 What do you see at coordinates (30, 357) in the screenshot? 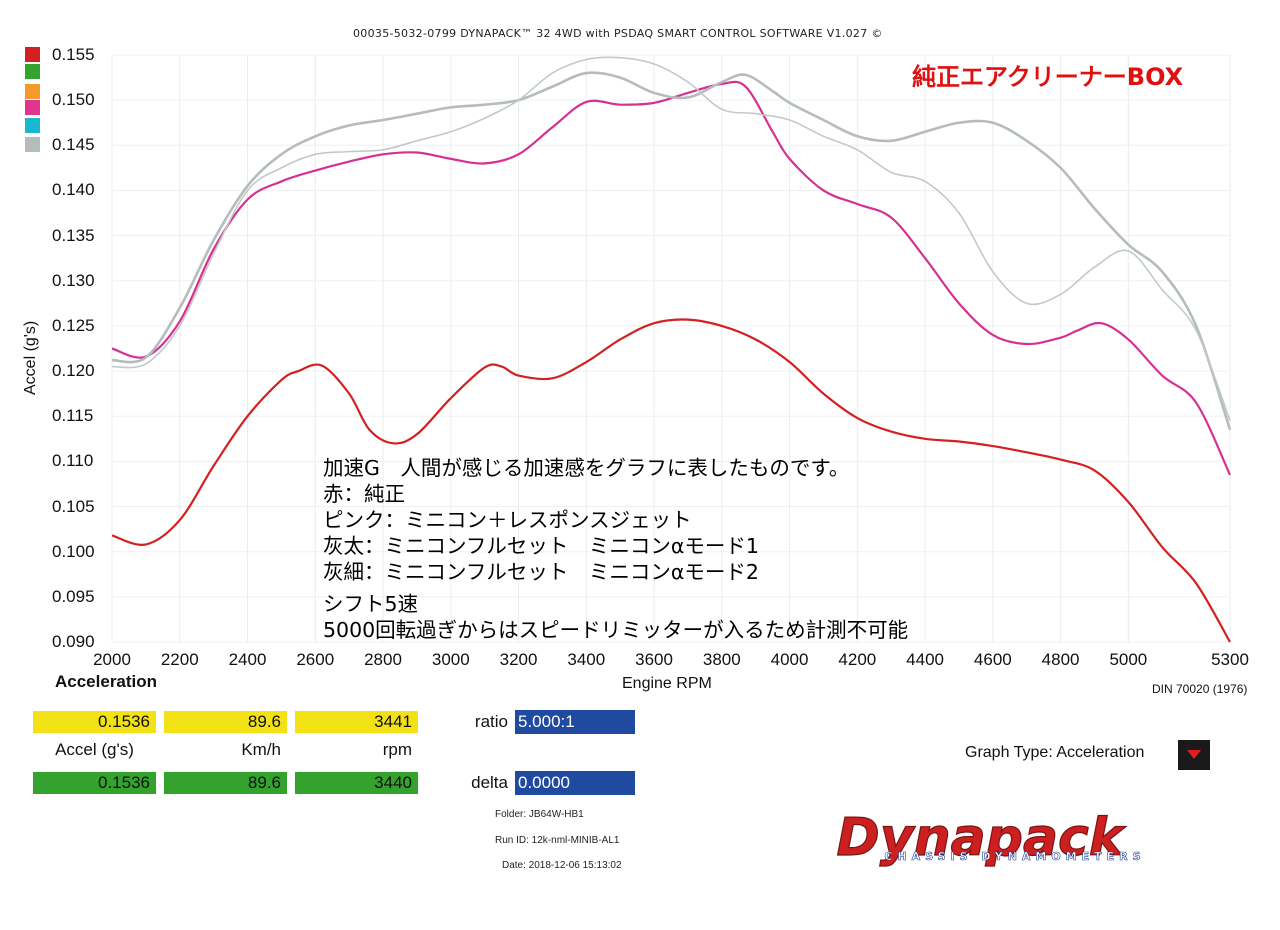
I see `y-axis-label: Accel (g's)` at bounding box center [30, 357].